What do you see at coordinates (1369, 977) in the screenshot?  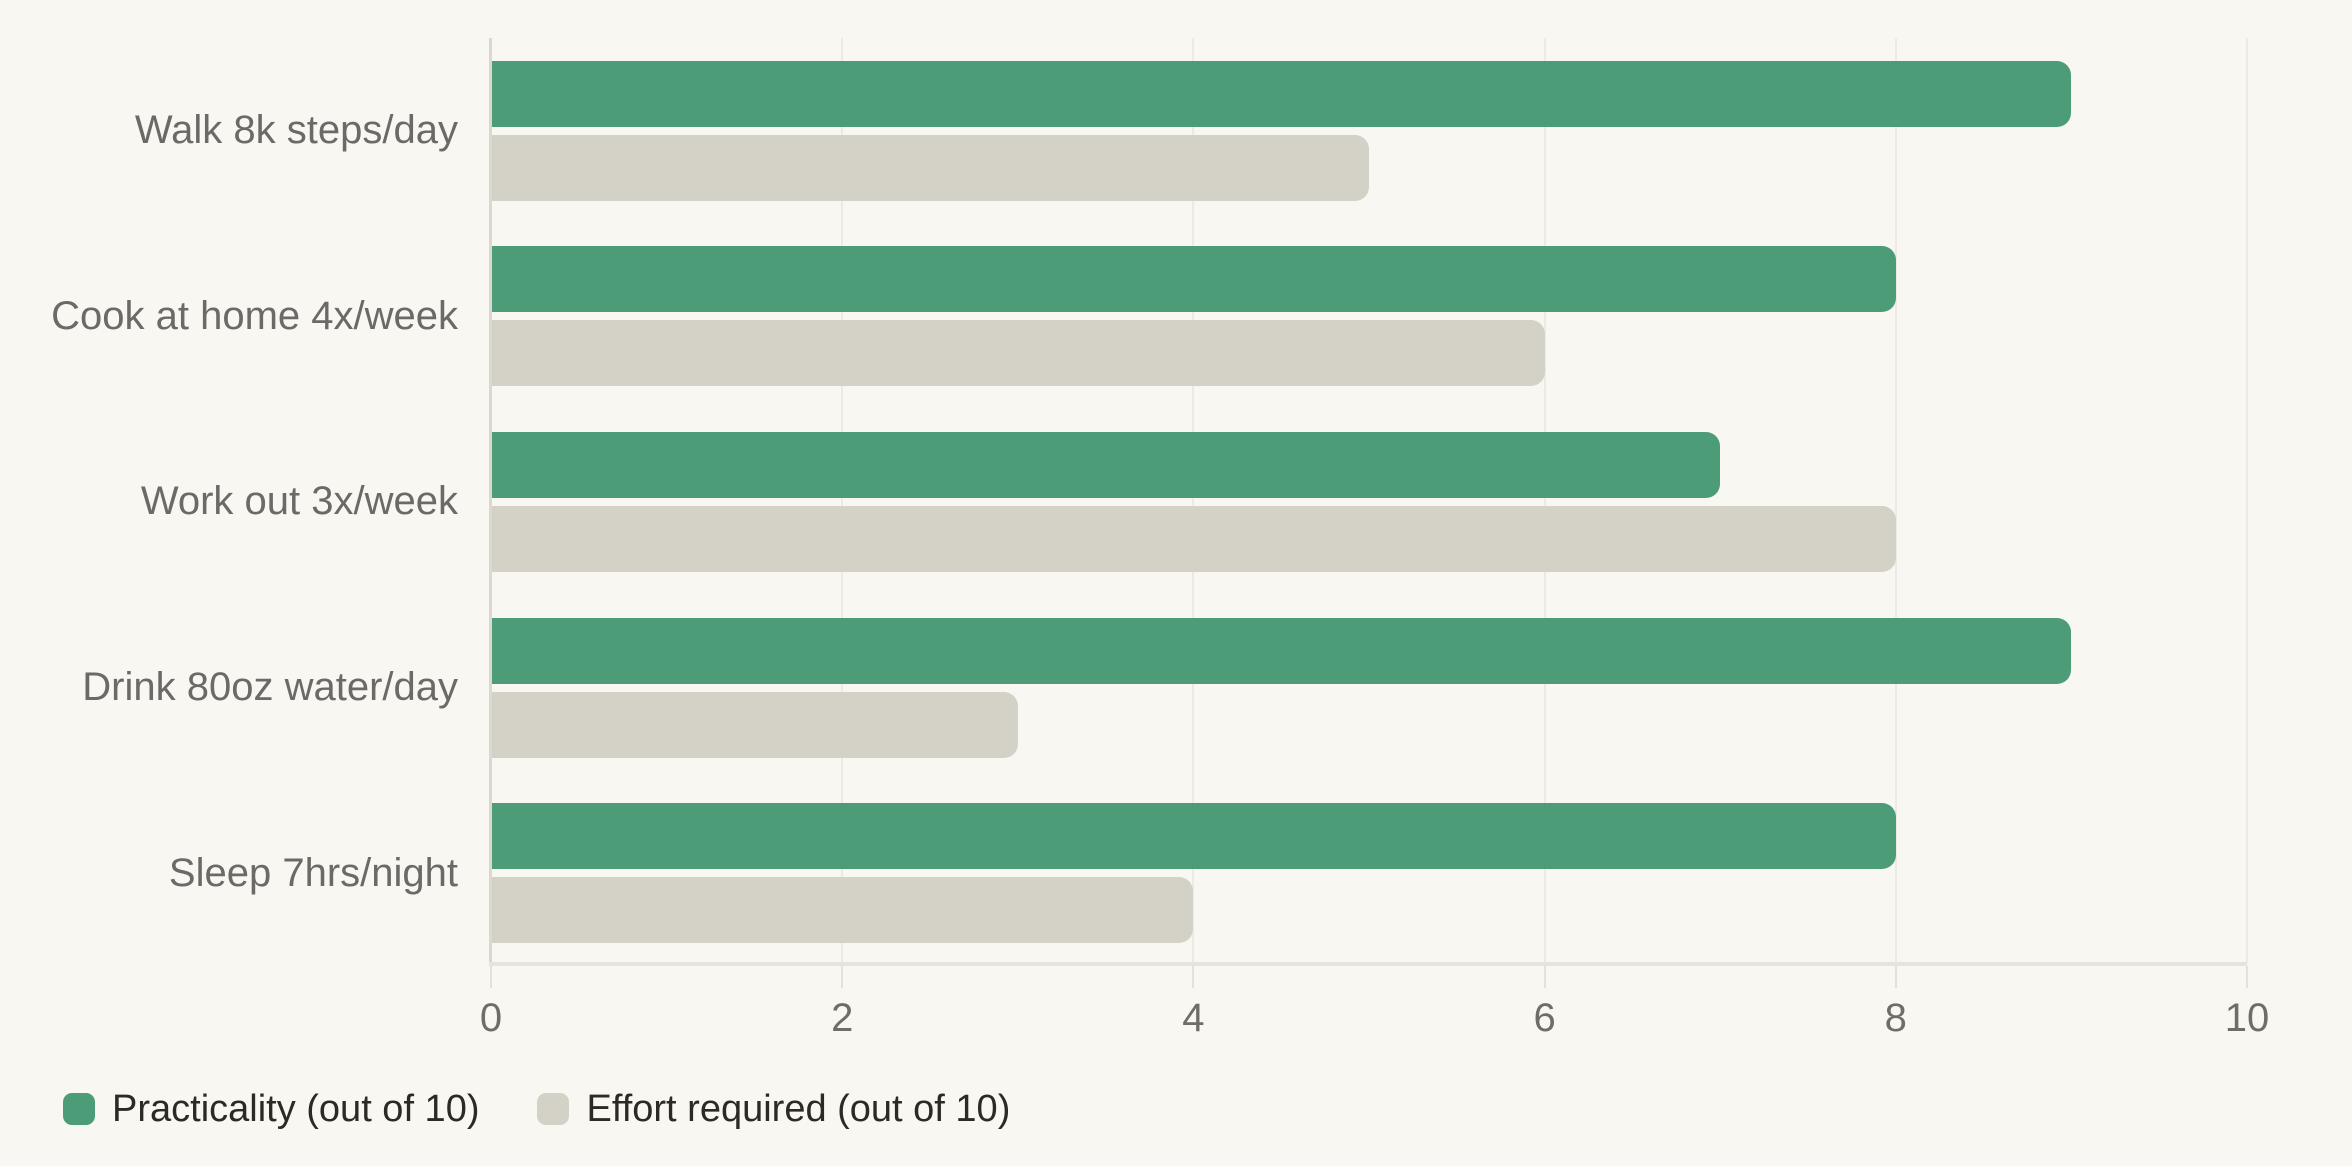 I see `x-axis-tickmarks` at bounding box center [1369, 977].